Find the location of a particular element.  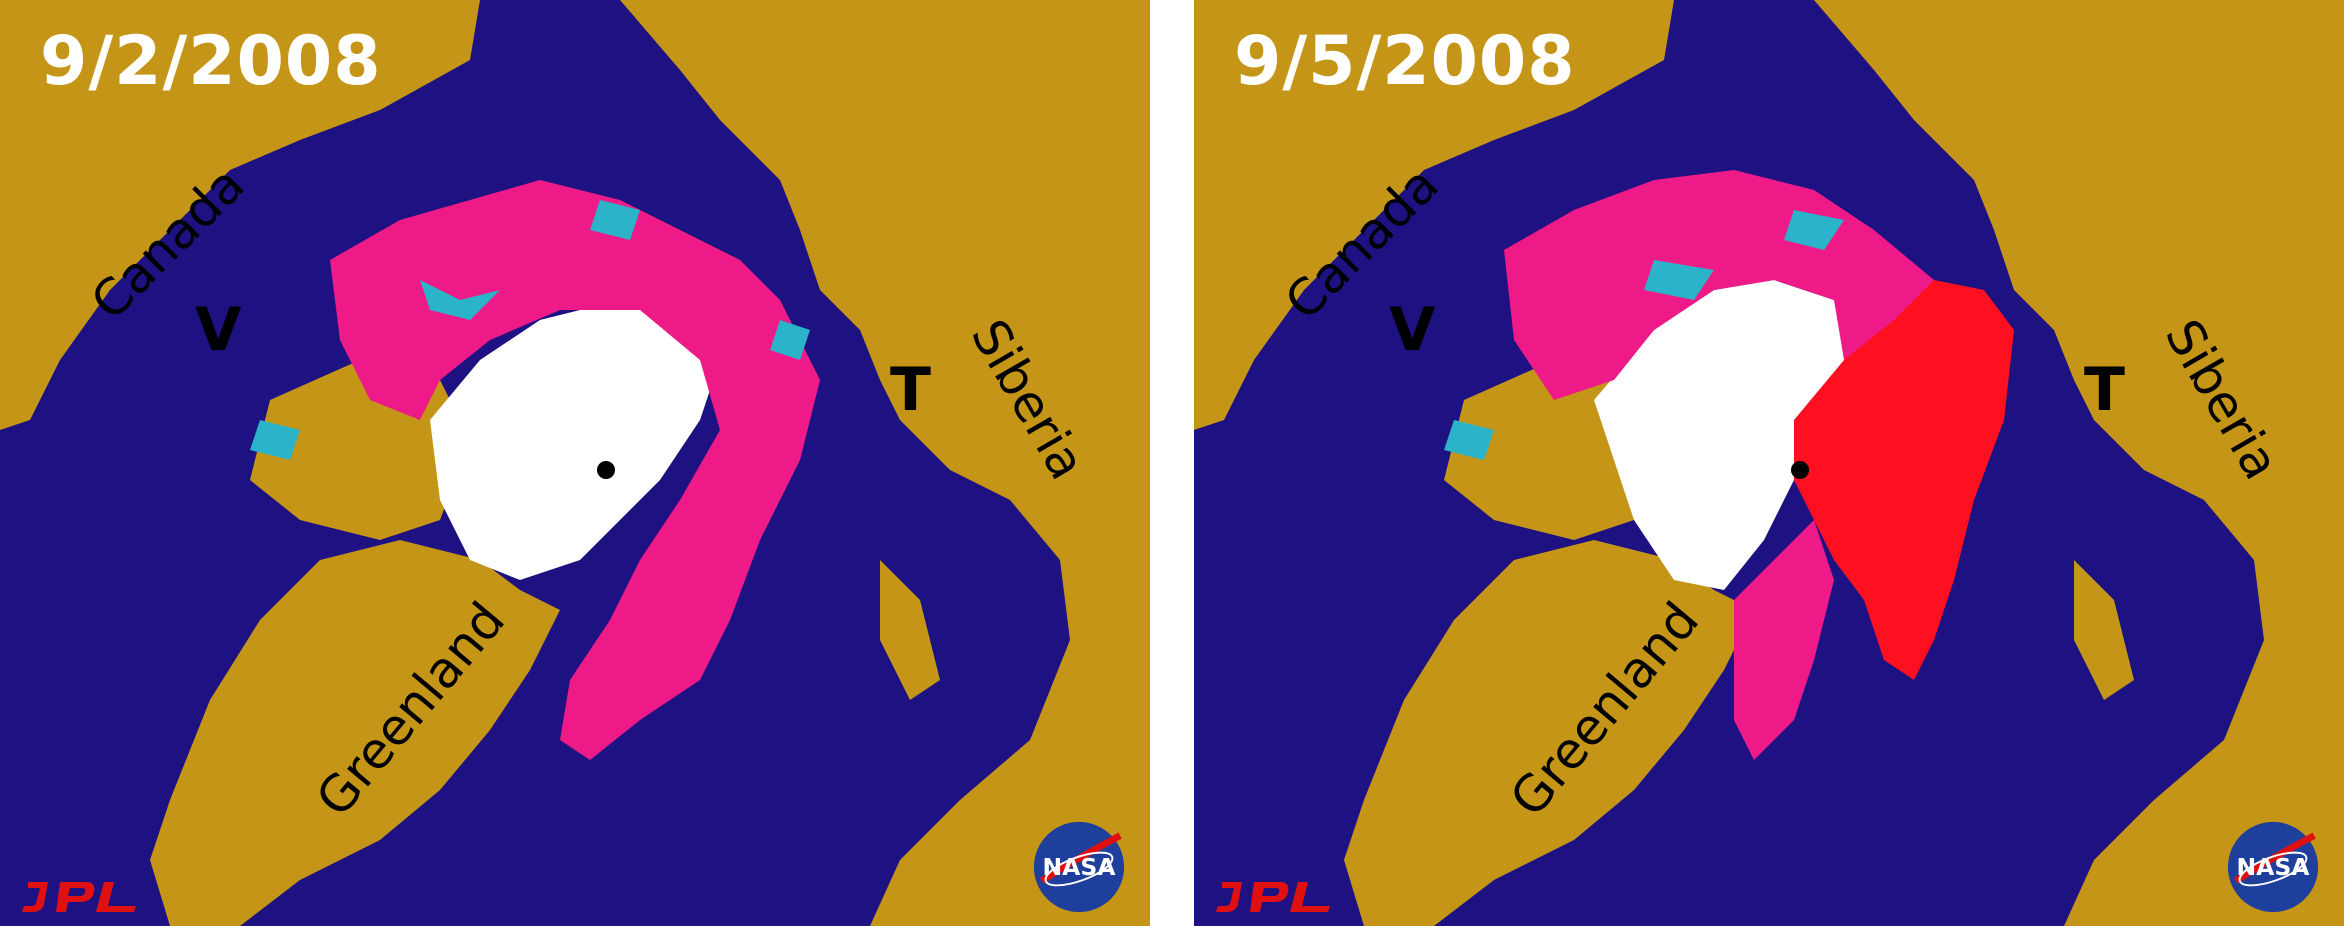

date-label: 9/2/2008 is located at coordinates (211, 61).